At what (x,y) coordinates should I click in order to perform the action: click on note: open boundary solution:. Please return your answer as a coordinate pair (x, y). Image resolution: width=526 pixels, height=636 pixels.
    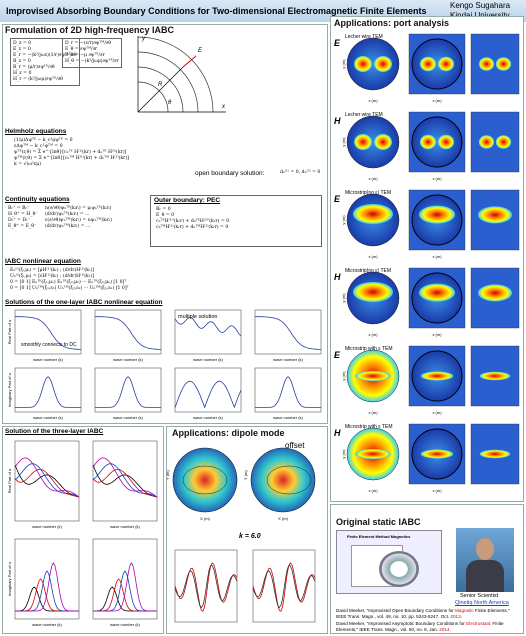
    Looking at the image, I should click on (230, 173).